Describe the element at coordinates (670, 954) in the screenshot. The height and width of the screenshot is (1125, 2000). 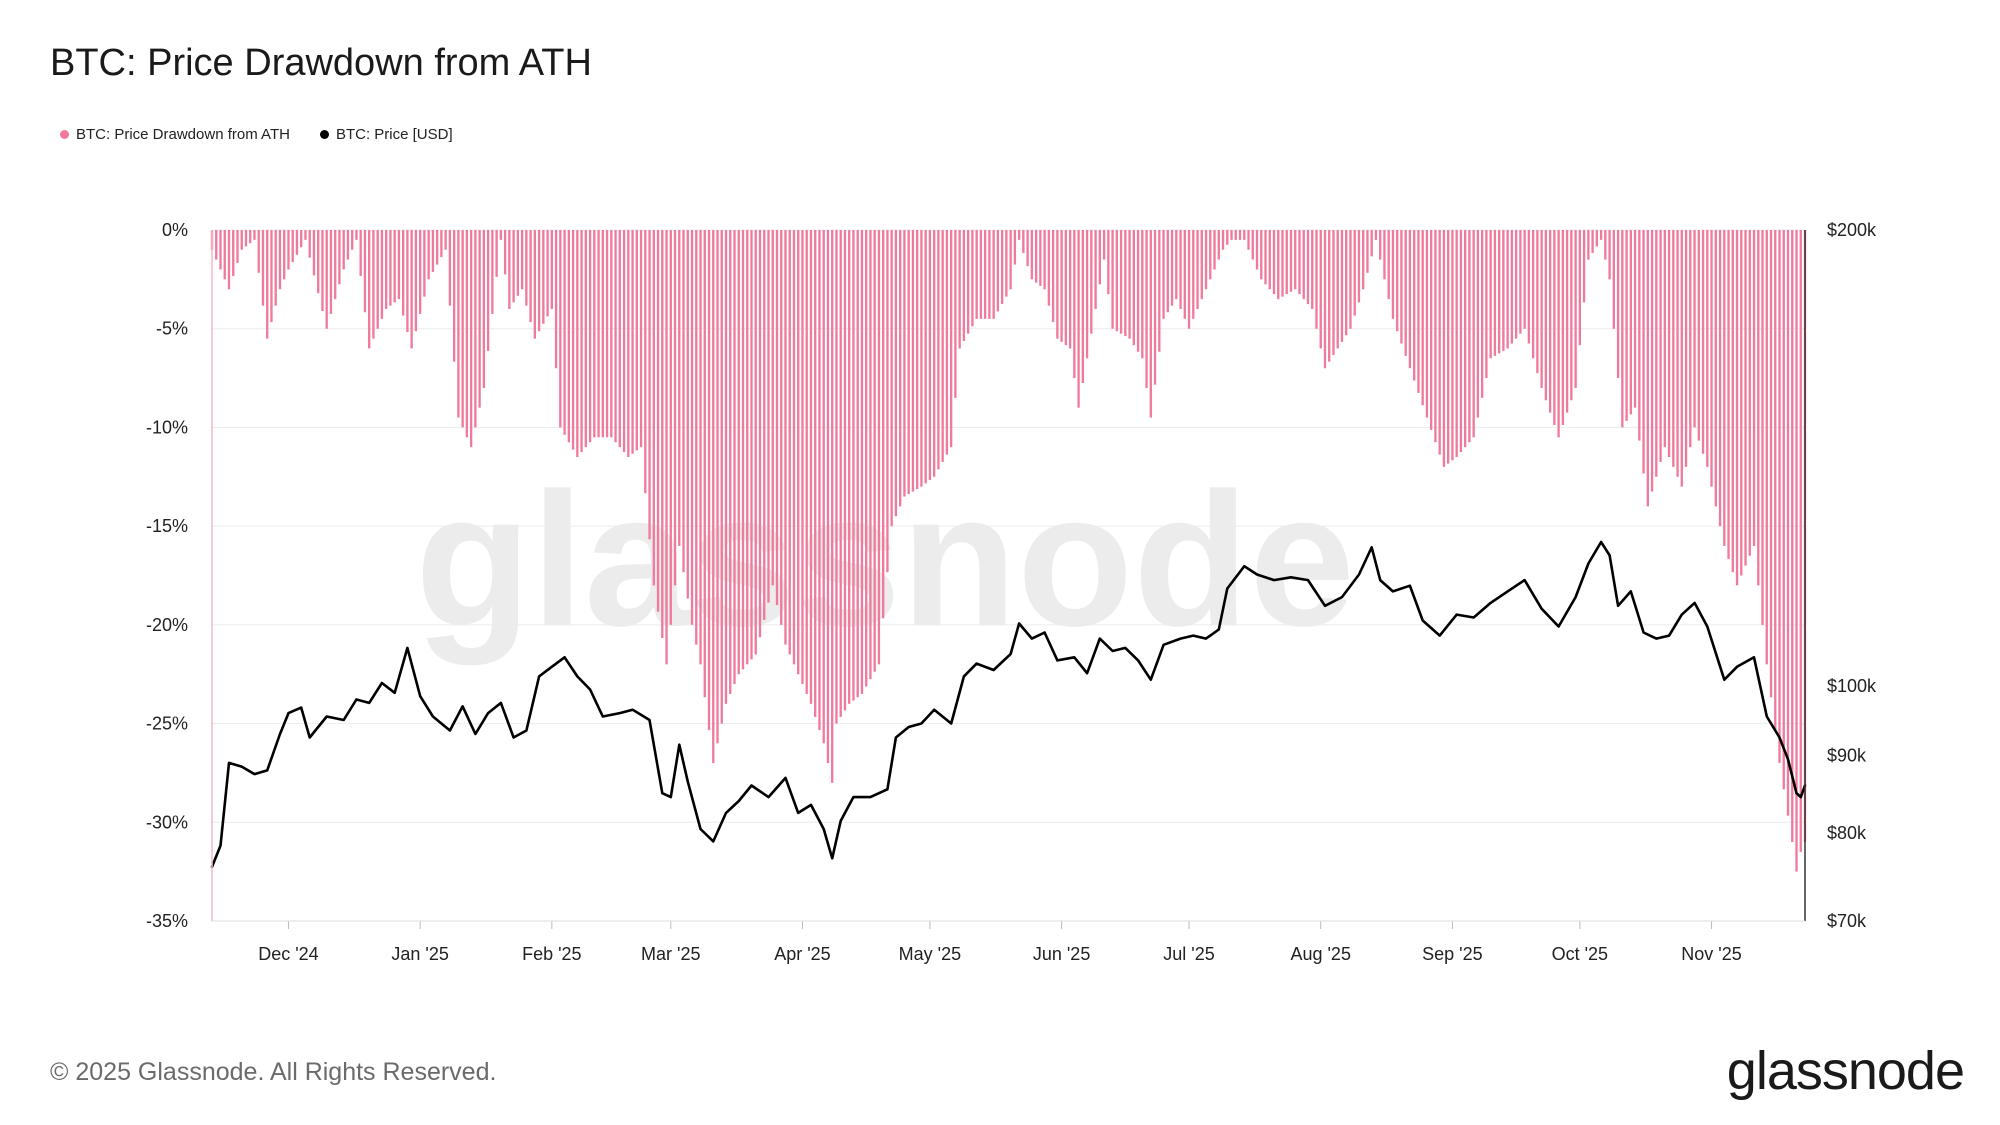
I see `x-axis-tick-label: Mar '25` at that location.